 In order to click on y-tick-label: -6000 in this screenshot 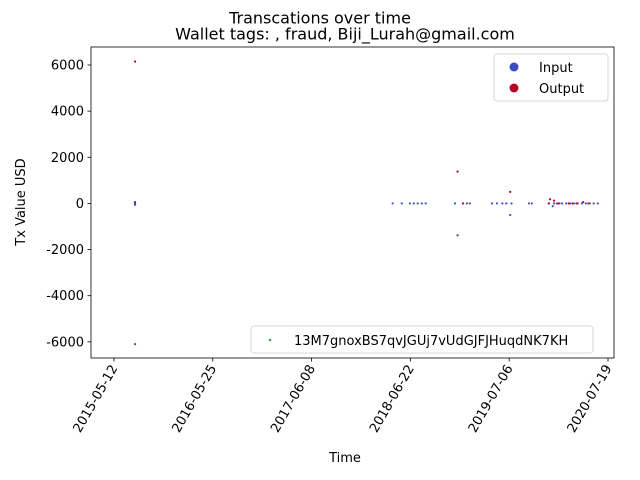, I will do `click(65, 342)`.